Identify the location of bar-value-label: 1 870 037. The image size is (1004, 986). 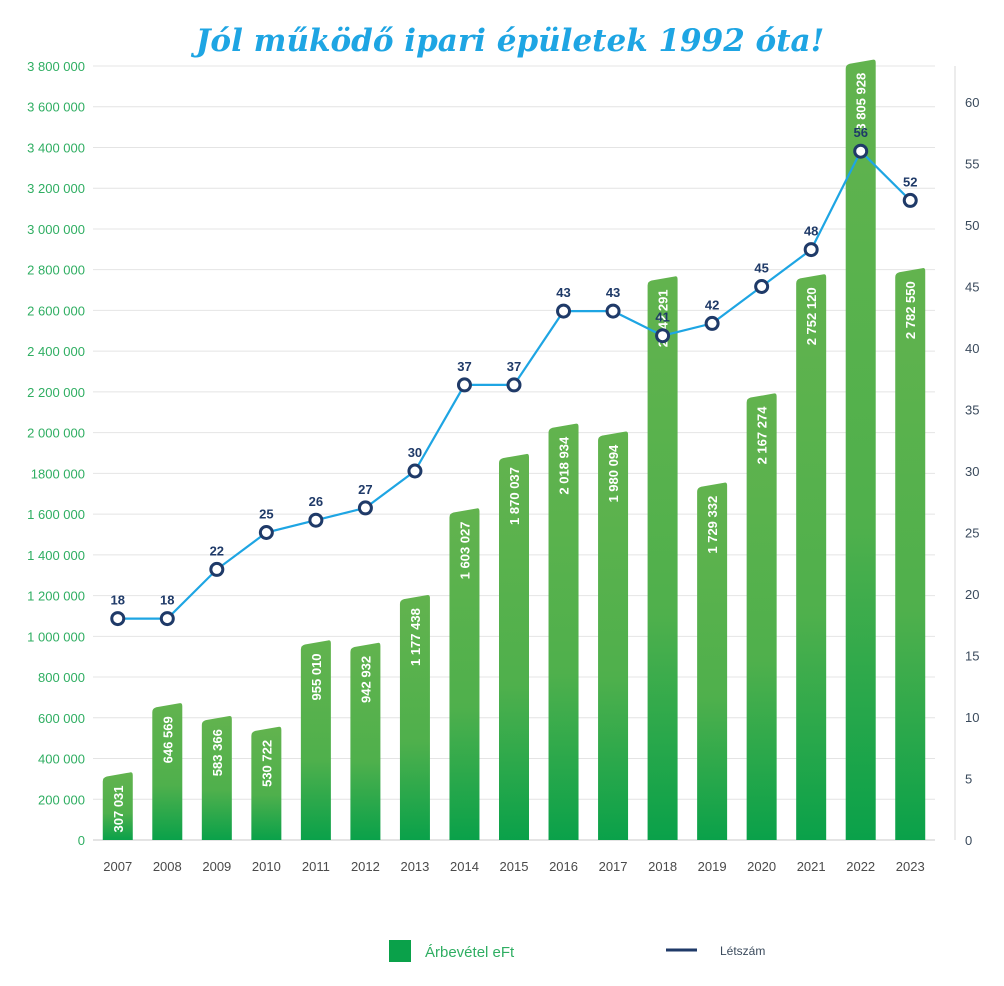
(514, 496).